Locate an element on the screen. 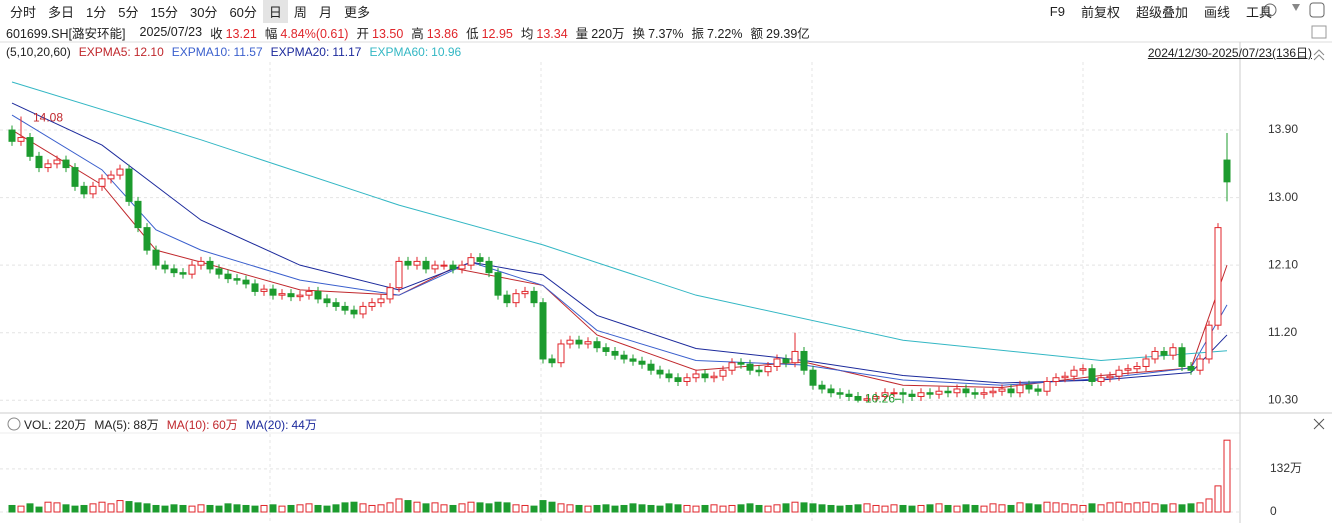 The width and height of the screenshot is (1332, 523). y-tick-label: 11.20 is located at coordinates (1282, 332).